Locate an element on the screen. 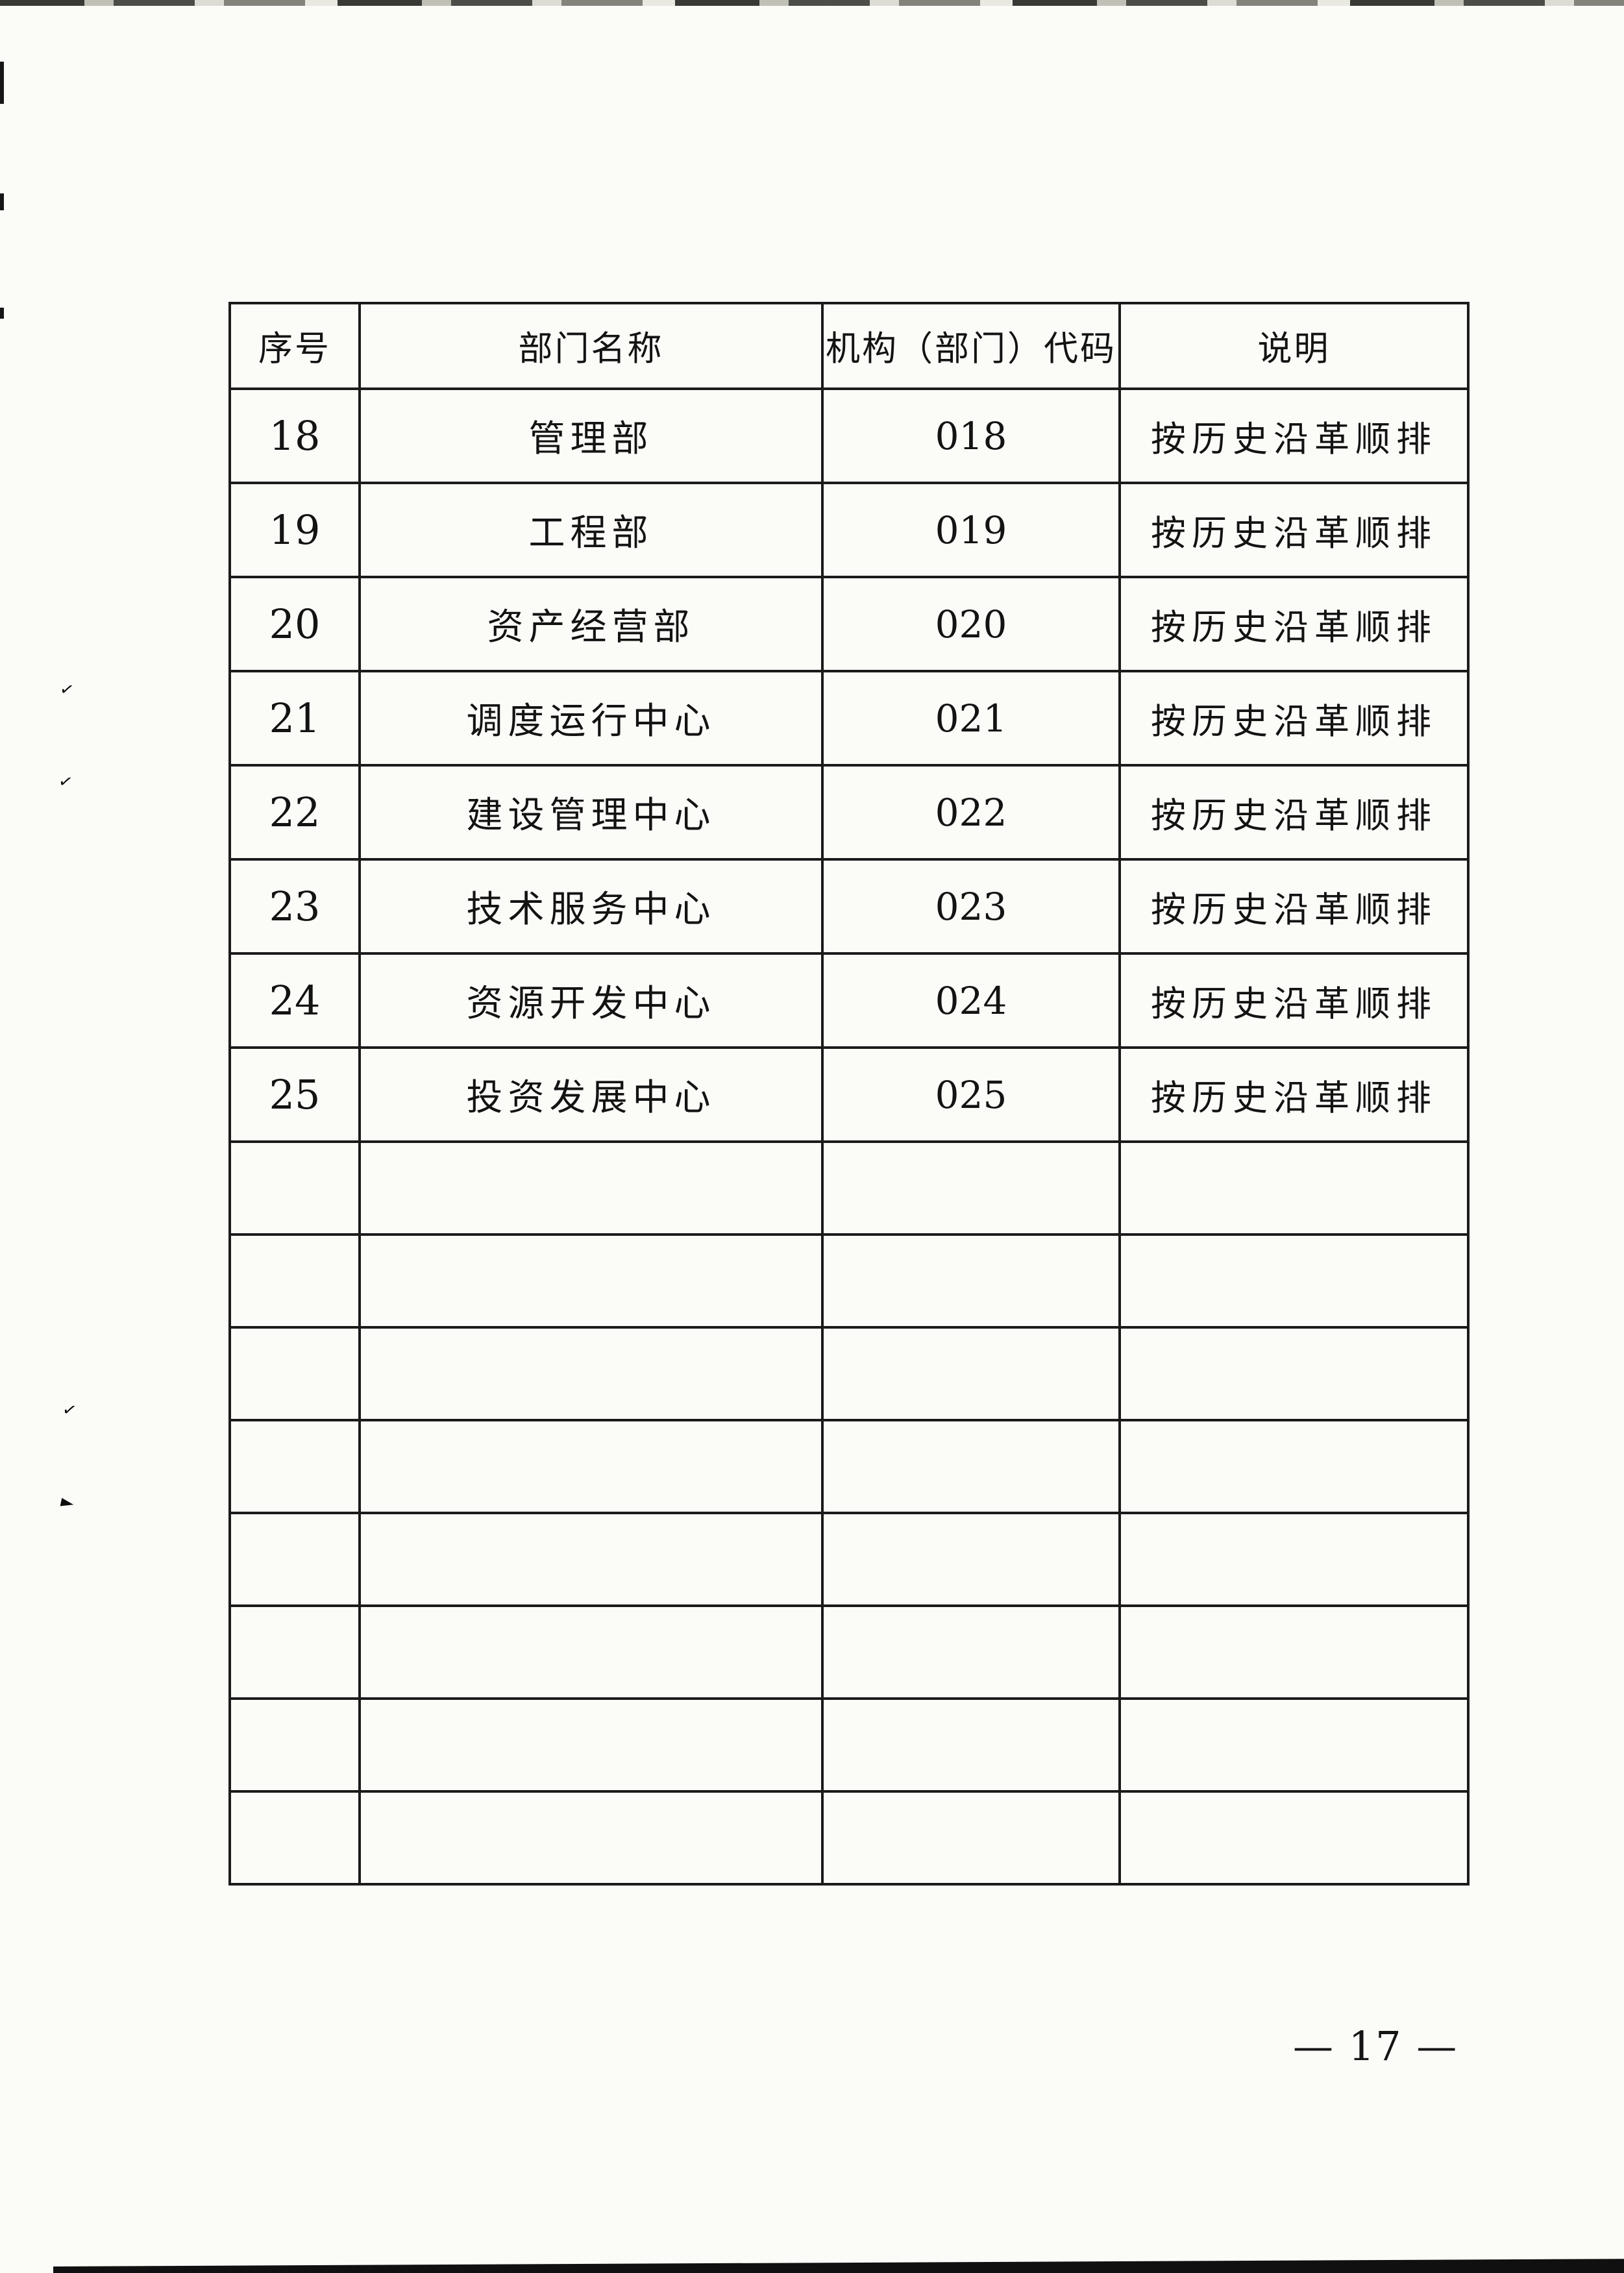 The image size is (1624, 2273). cell-code: 025 is located at coordinates (971, 1094).